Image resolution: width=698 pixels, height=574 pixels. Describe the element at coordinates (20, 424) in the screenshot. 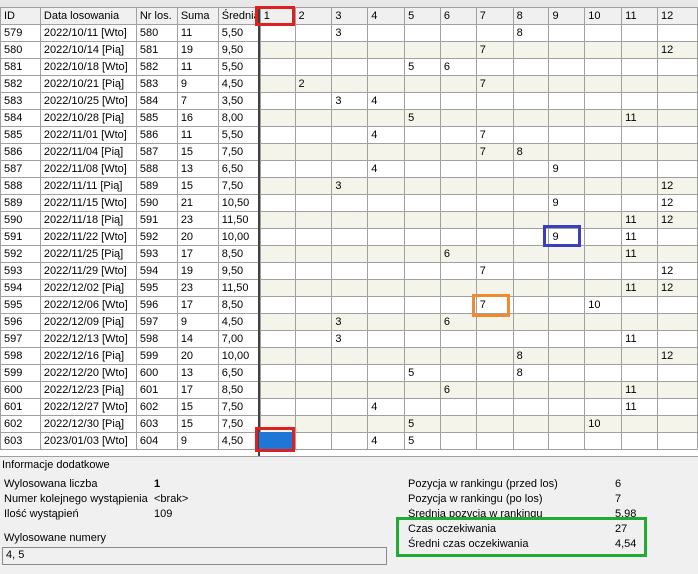

I see `table-cell: 602` at that location.